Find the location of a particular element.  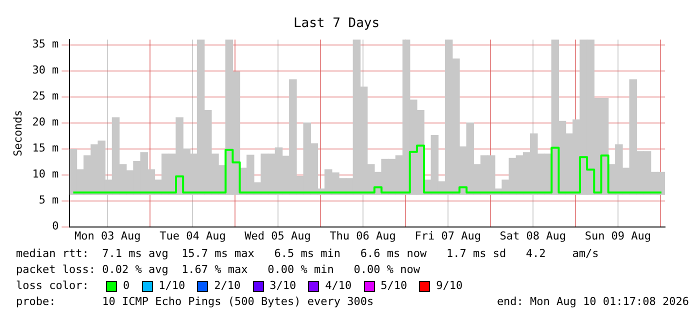

text: 9/10 is located at coordinates (449, 286).